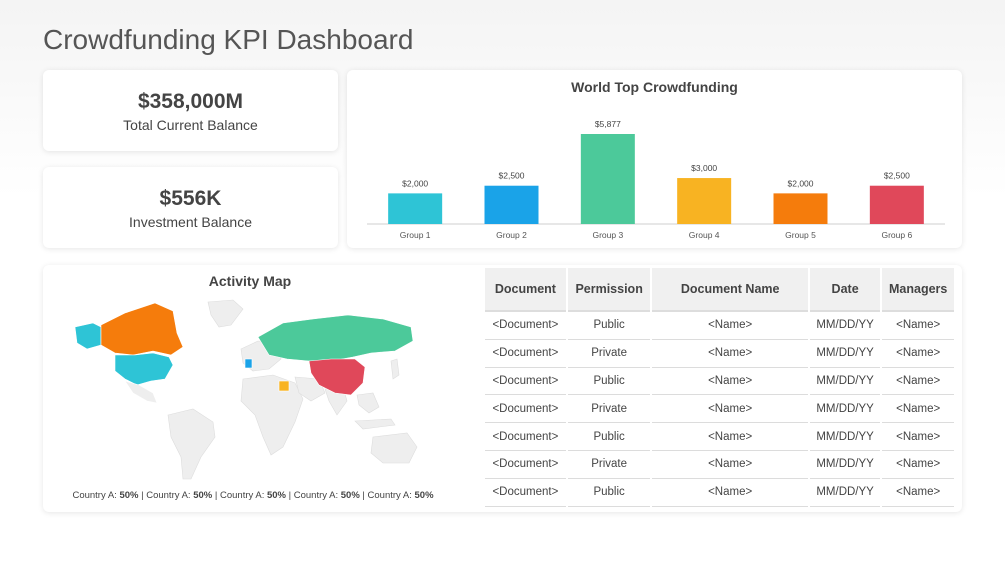 This screenshot has height=565, width=1005. I want to click on category-label: Group 1, so click(415, 235).